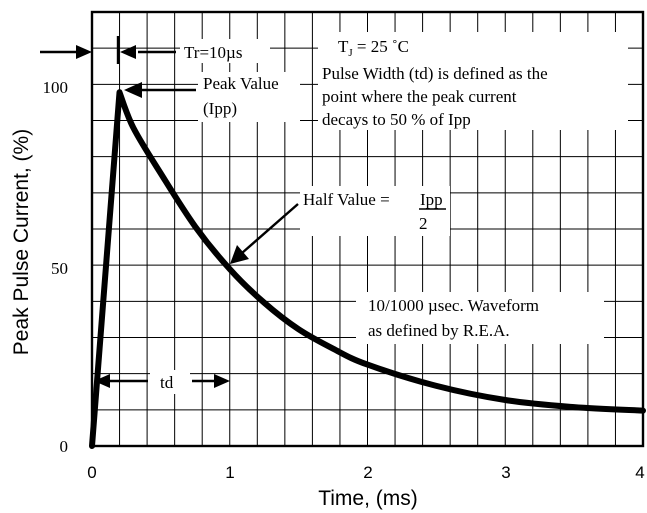 The height and width of the screenshot is (513, 647). What do you see at coordinates (435, 73) in the screenshot?
I see `pulse-width-line-1: Pulse Width (td) is defined as the` at bounding box center [435, 73].